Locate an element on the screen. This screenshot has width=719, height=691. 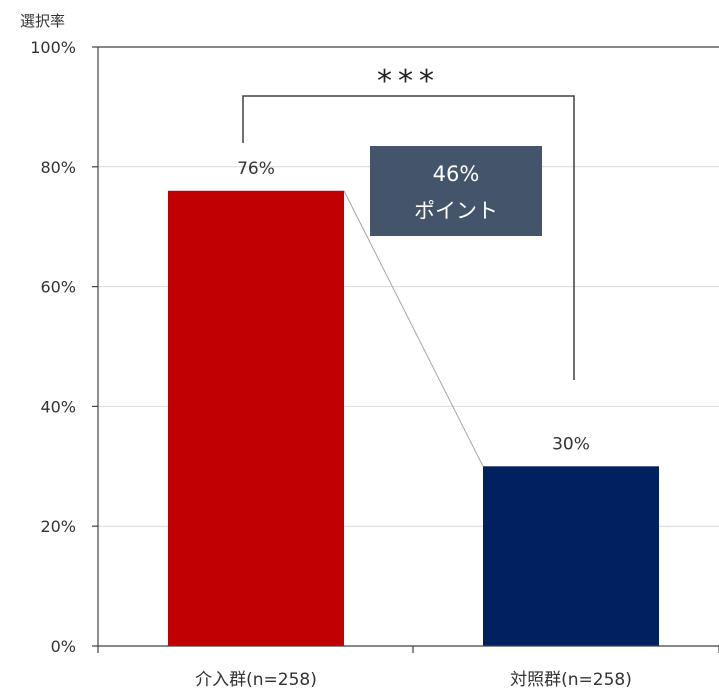
difference-callout: 46% ポイント is located at coordinates (456, 191).